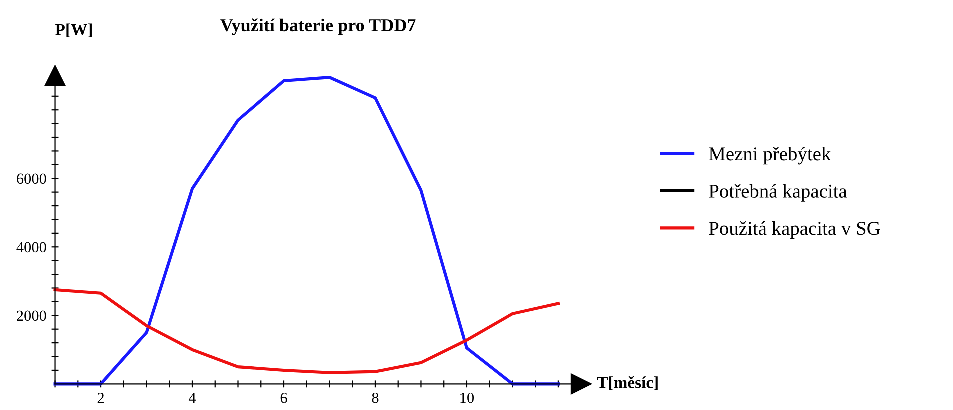 Image resolution: width=953 pixels, height=410 pixels. I want to click on y-tick-label: 6000, so click(31, 179).